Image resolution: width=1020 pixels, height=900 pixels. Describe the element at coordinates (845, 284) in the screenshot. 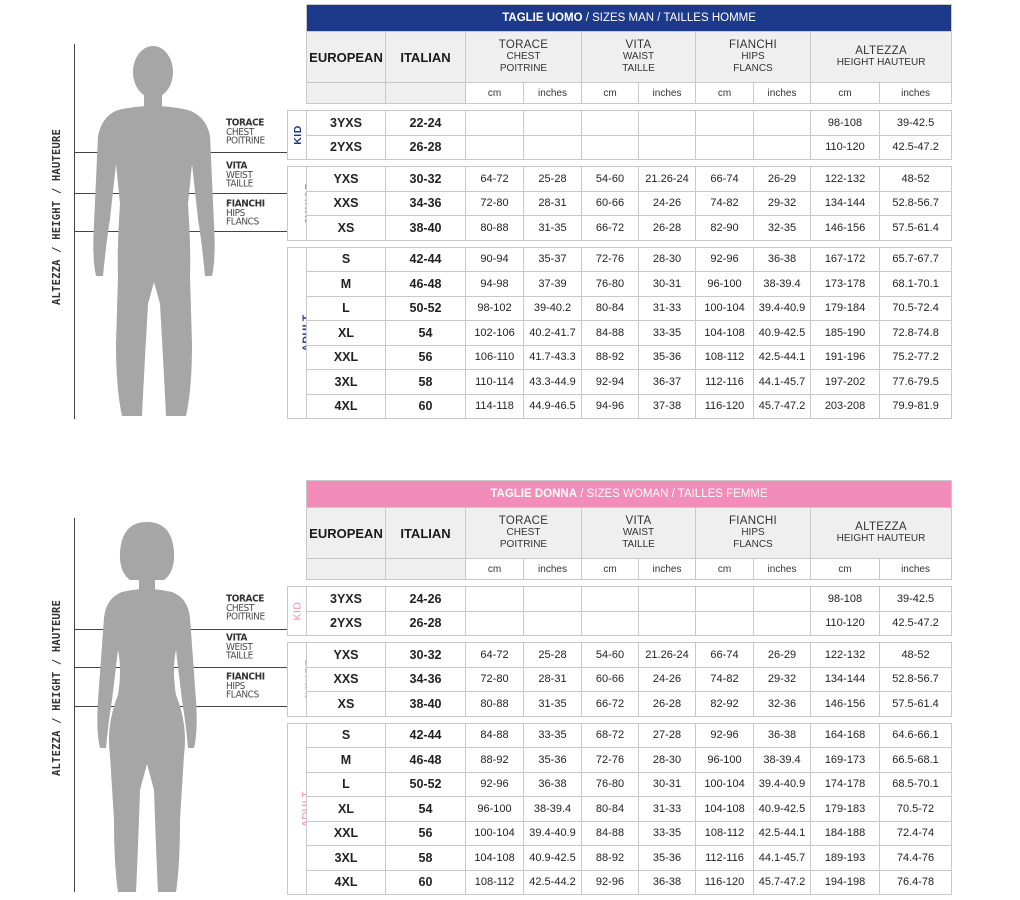

I see `measure-cell: 173-178` at that location.